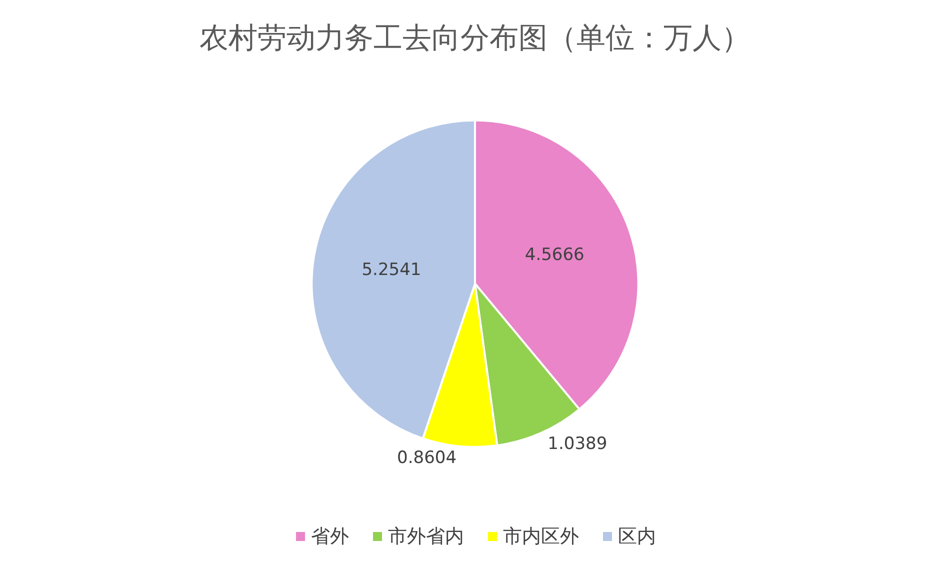 The height and width of the screenshot is (573, 950). I want to click on legend-label: 省外, so click(330, 537).